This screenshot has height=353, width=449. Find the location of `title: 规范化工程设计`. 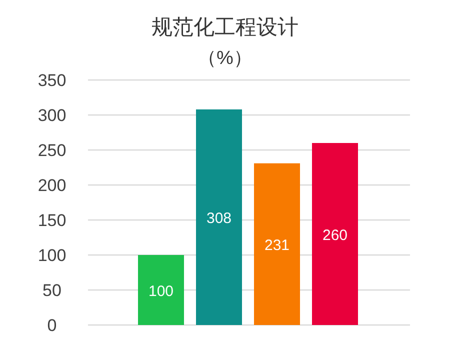

title: 规范化工程设计 is located at coordinates (225, 27).